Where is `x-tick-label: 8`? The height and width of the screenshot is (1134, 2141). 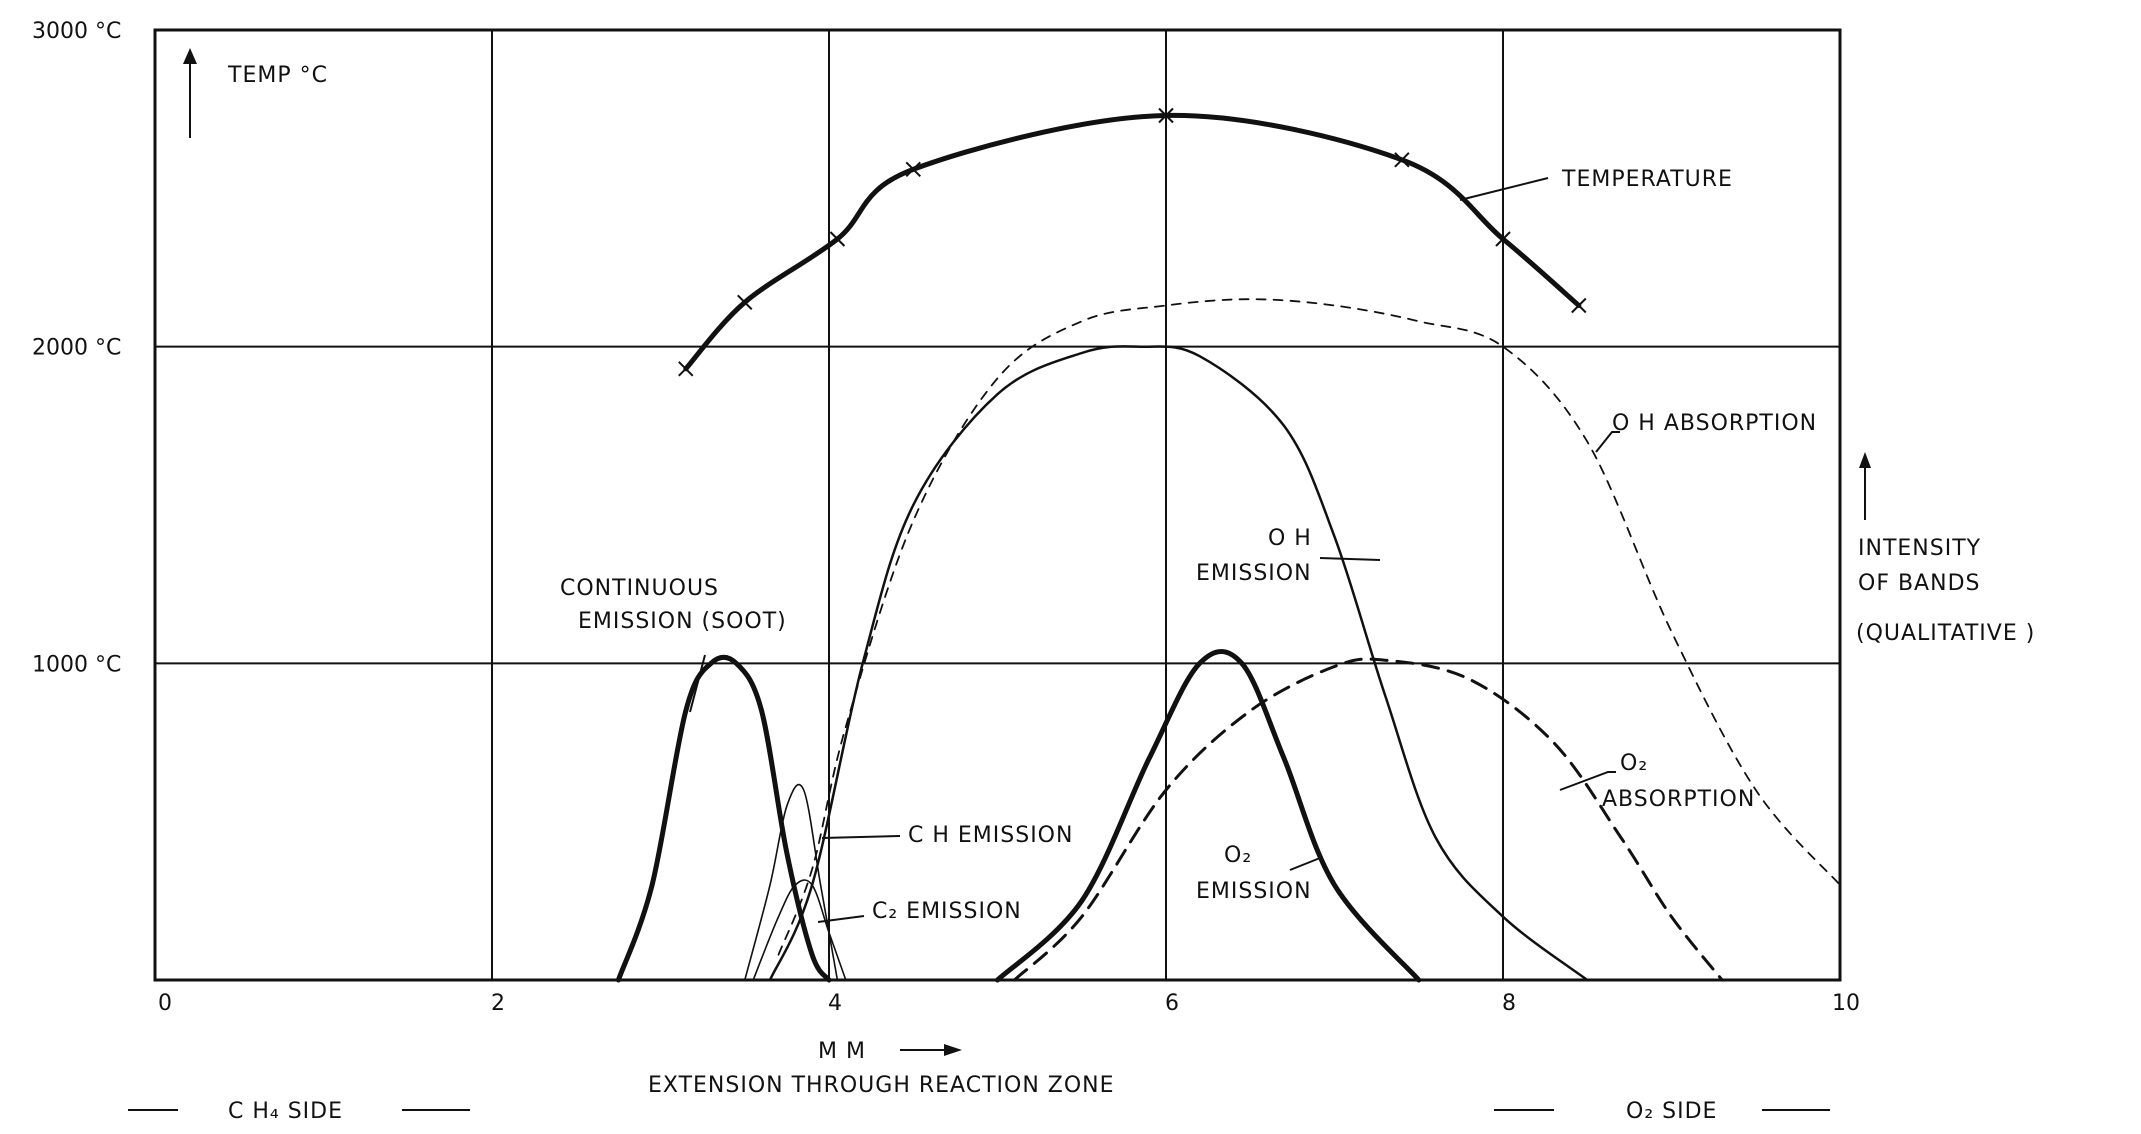
x-tick-label: 8 is located at coordinates (1509, 1003).